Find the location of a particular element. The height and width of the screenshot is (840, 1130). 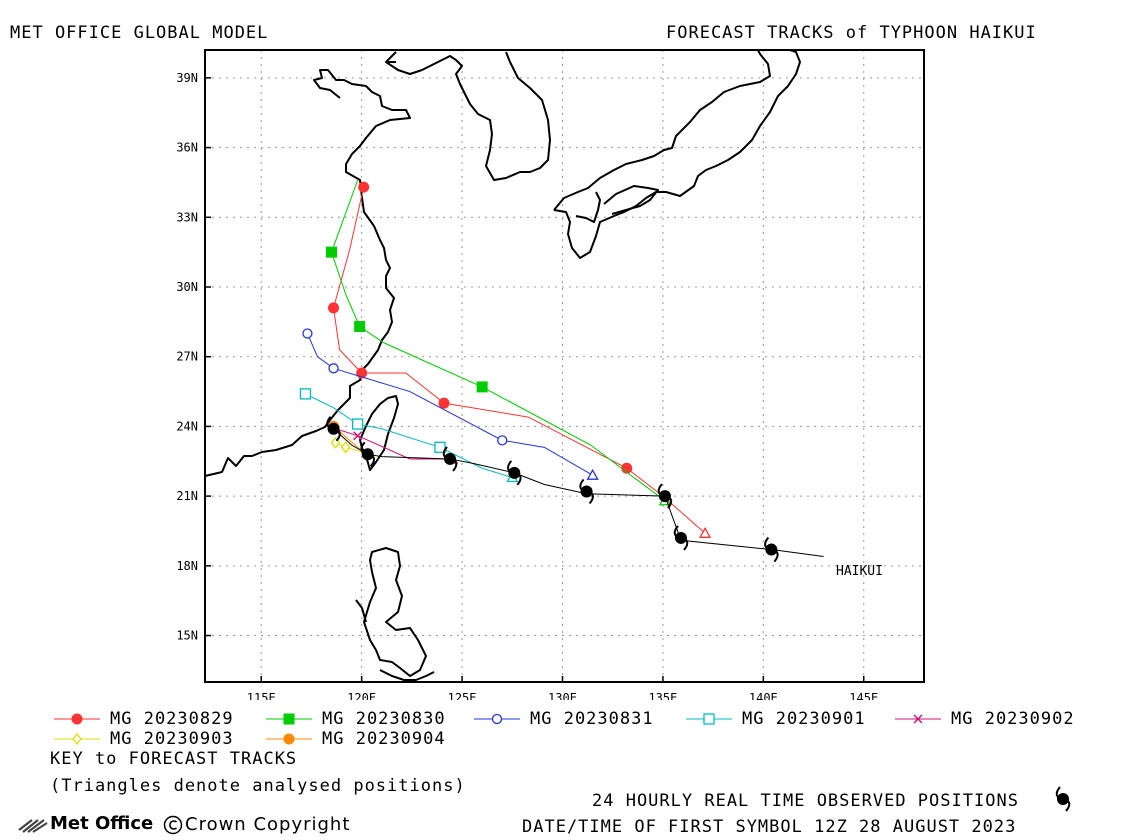

lat-tick-label: 24N is located at coordinates (187, 426).